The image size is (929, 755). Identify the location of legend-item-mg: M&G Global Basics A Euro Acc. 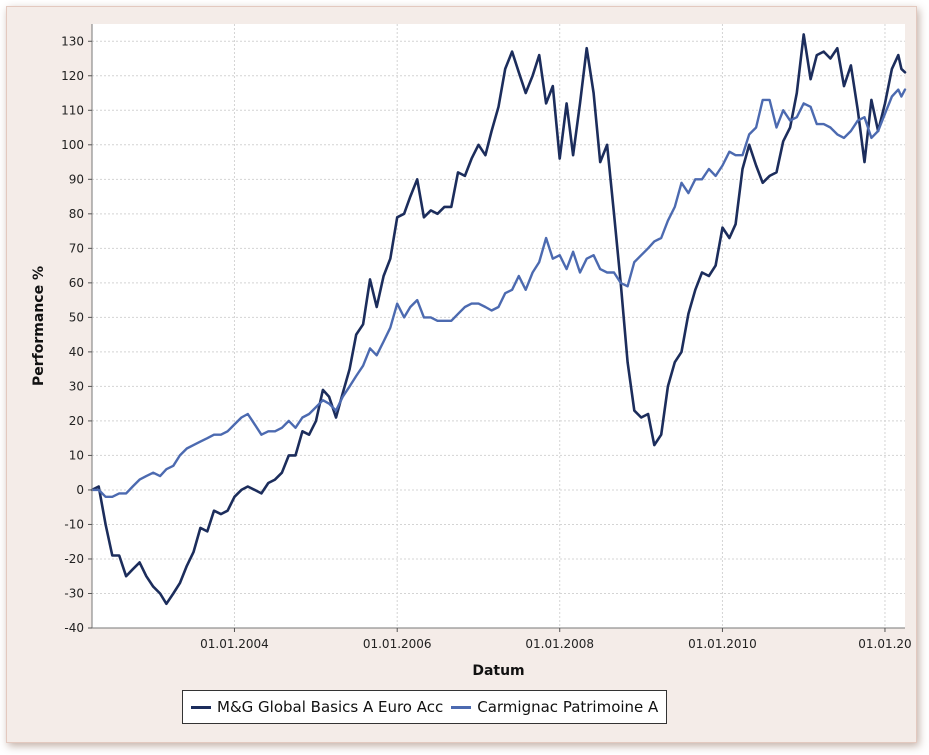
(317, 707).